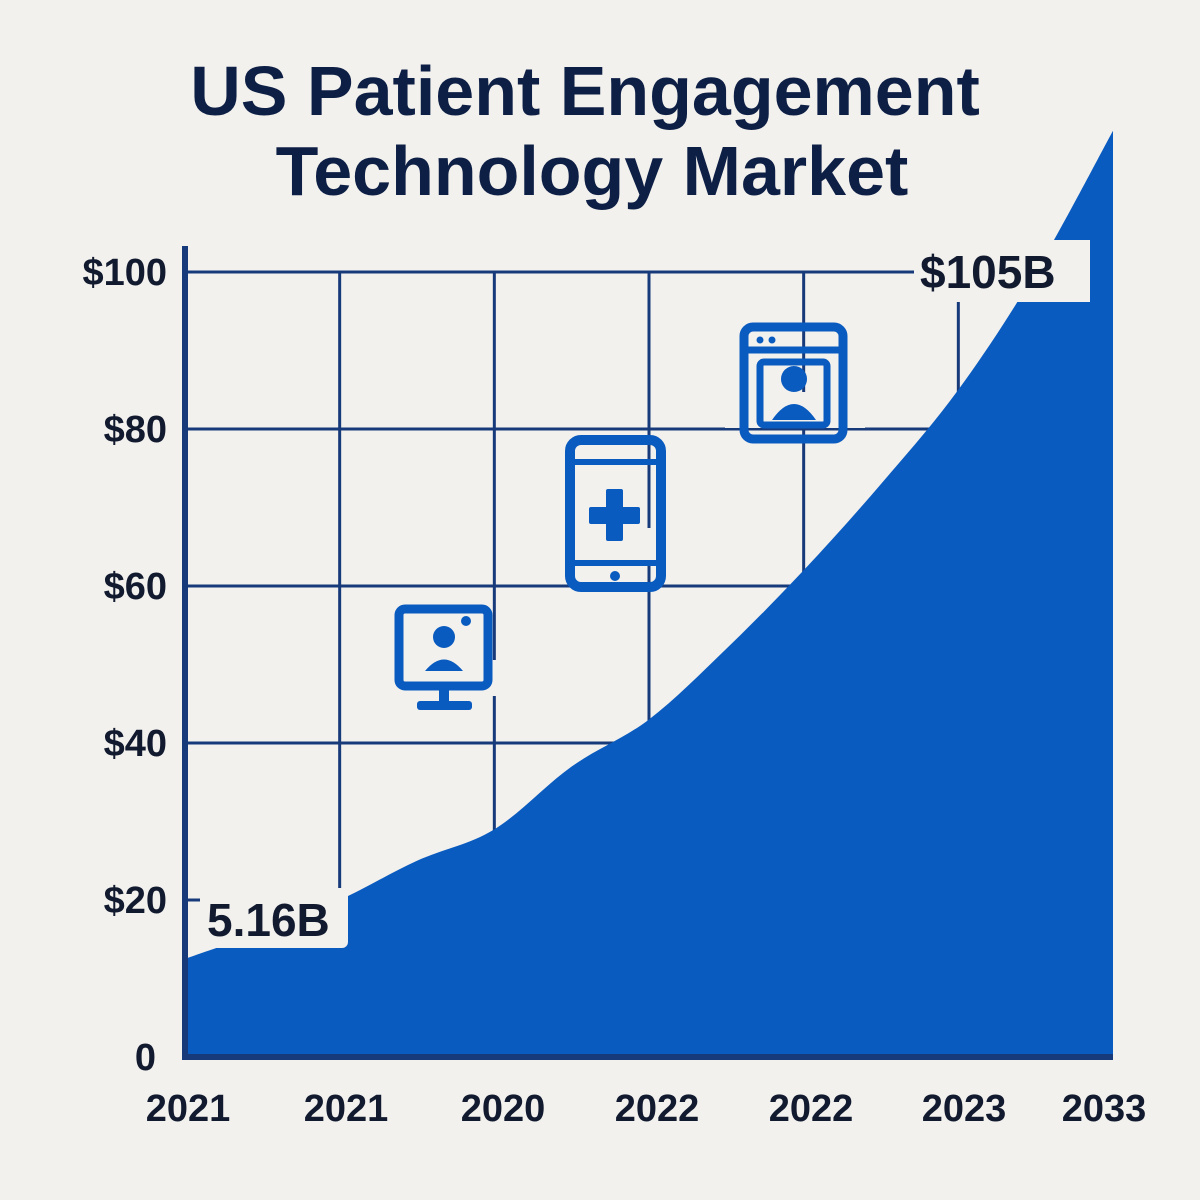 The image size is (1200, 1200). Describe the element at coordinates (145, 1058) in the screenshot. I see `y-tick-label: 0` at that location.